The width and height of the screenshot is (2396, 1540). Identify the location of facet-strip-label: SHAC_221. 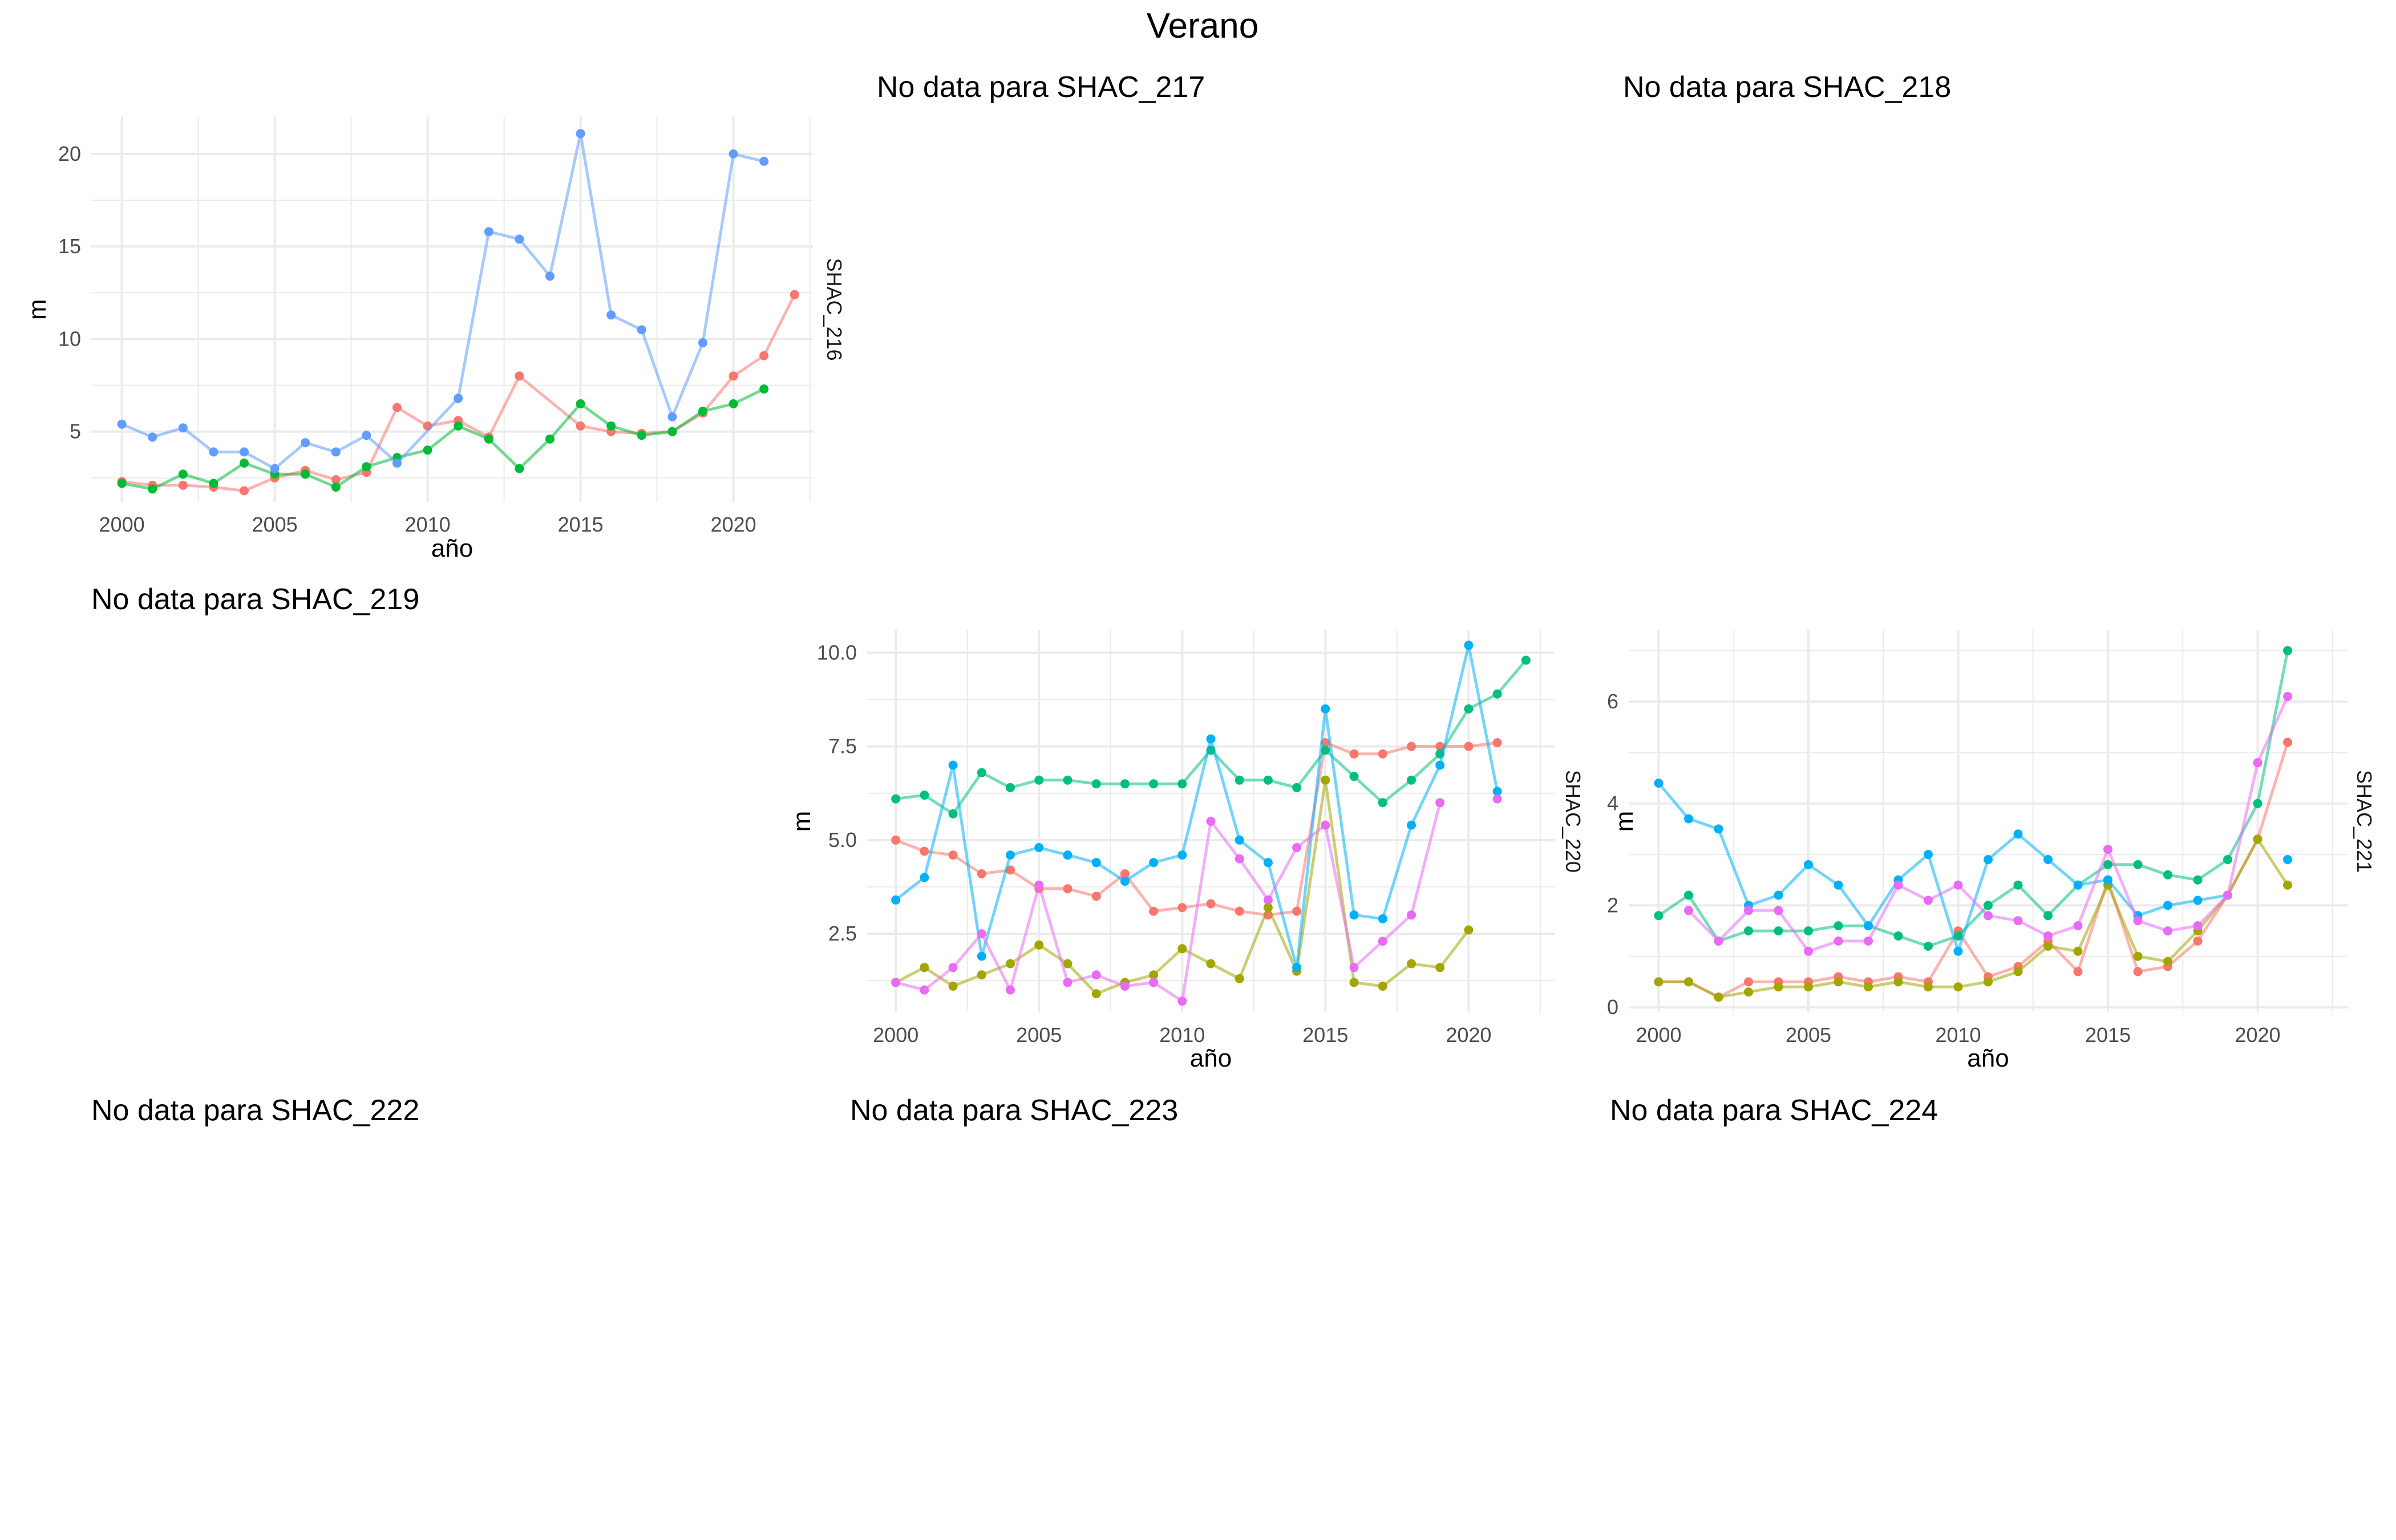
(2364, 822).